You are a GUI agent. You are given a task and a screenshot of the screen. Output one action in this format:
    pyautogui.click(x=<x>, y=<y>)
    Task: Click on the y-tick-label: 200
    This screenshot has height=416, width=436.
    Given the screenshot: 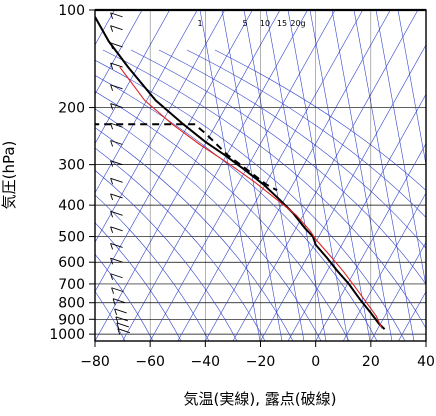 What is the action you would take?
    pyautogui.click(x=71, y=109)
    